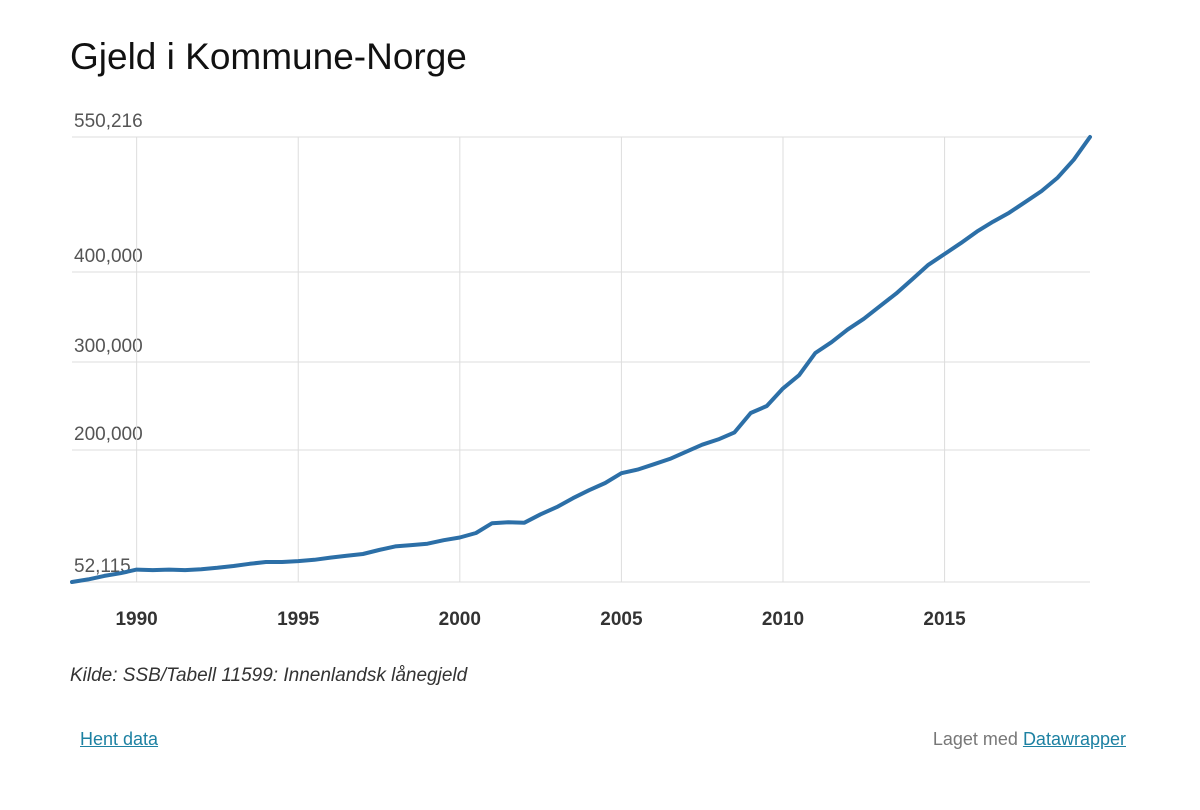 The image size is (1200, 810). Describe the element at coordinates (108, 256) in the screenshot. I see `y-tick-label: 400,000` at that location.